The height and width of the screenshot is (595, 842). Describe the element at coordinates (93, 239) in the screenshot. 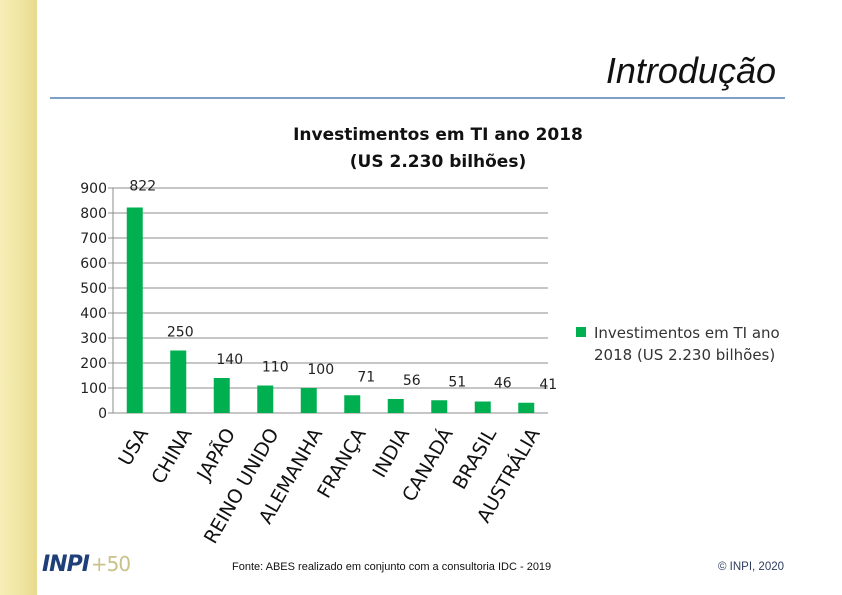

I see `y-tick-label: 700` at that location.